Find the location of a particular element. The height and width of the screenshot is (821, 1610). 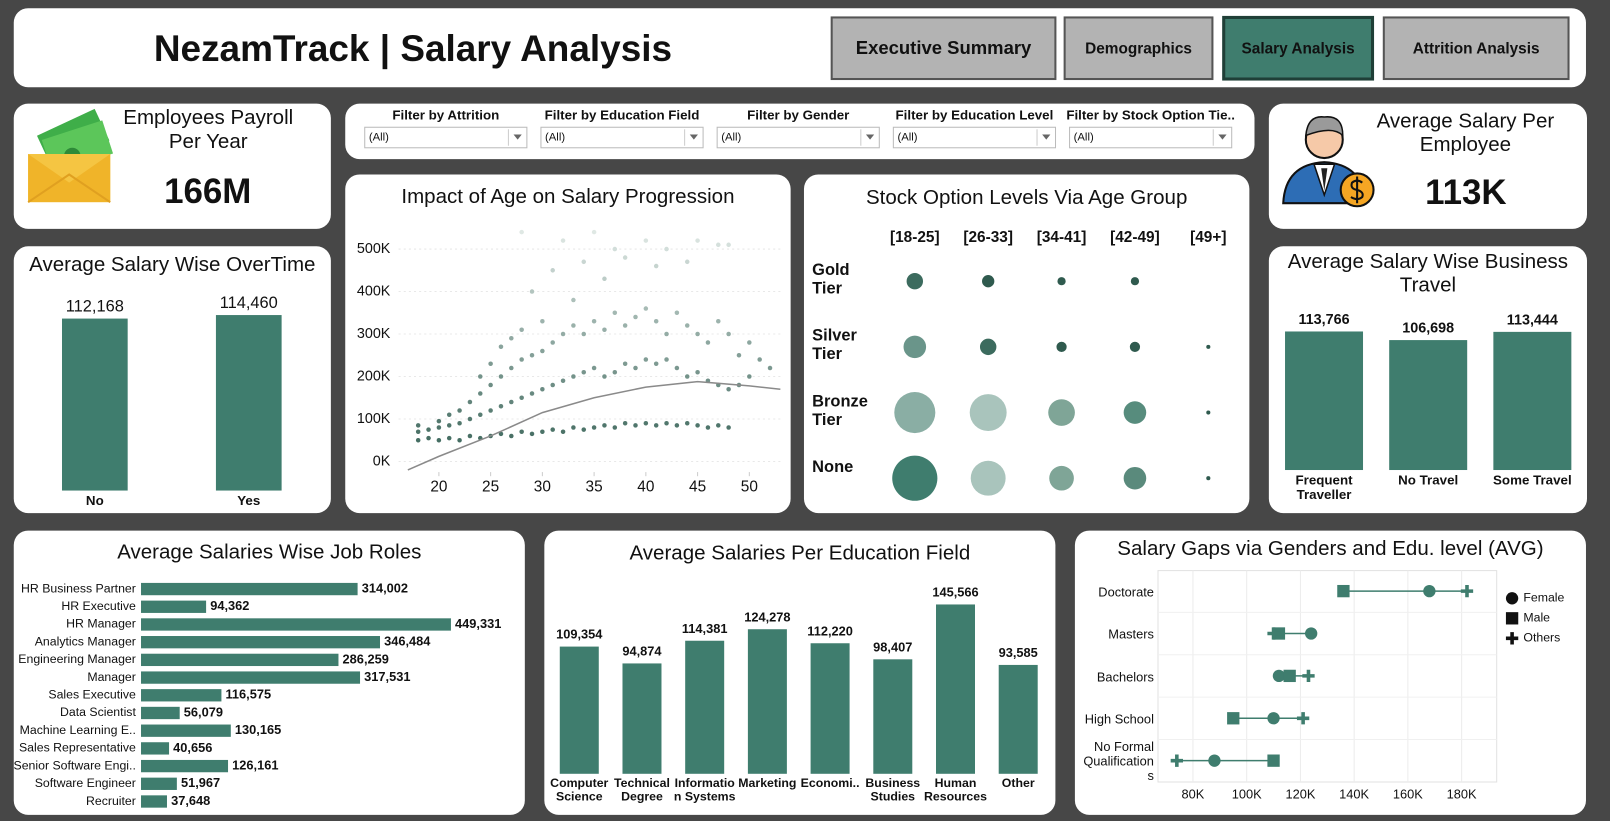

category-label-box: High School is located at coordinates (1119, 719).